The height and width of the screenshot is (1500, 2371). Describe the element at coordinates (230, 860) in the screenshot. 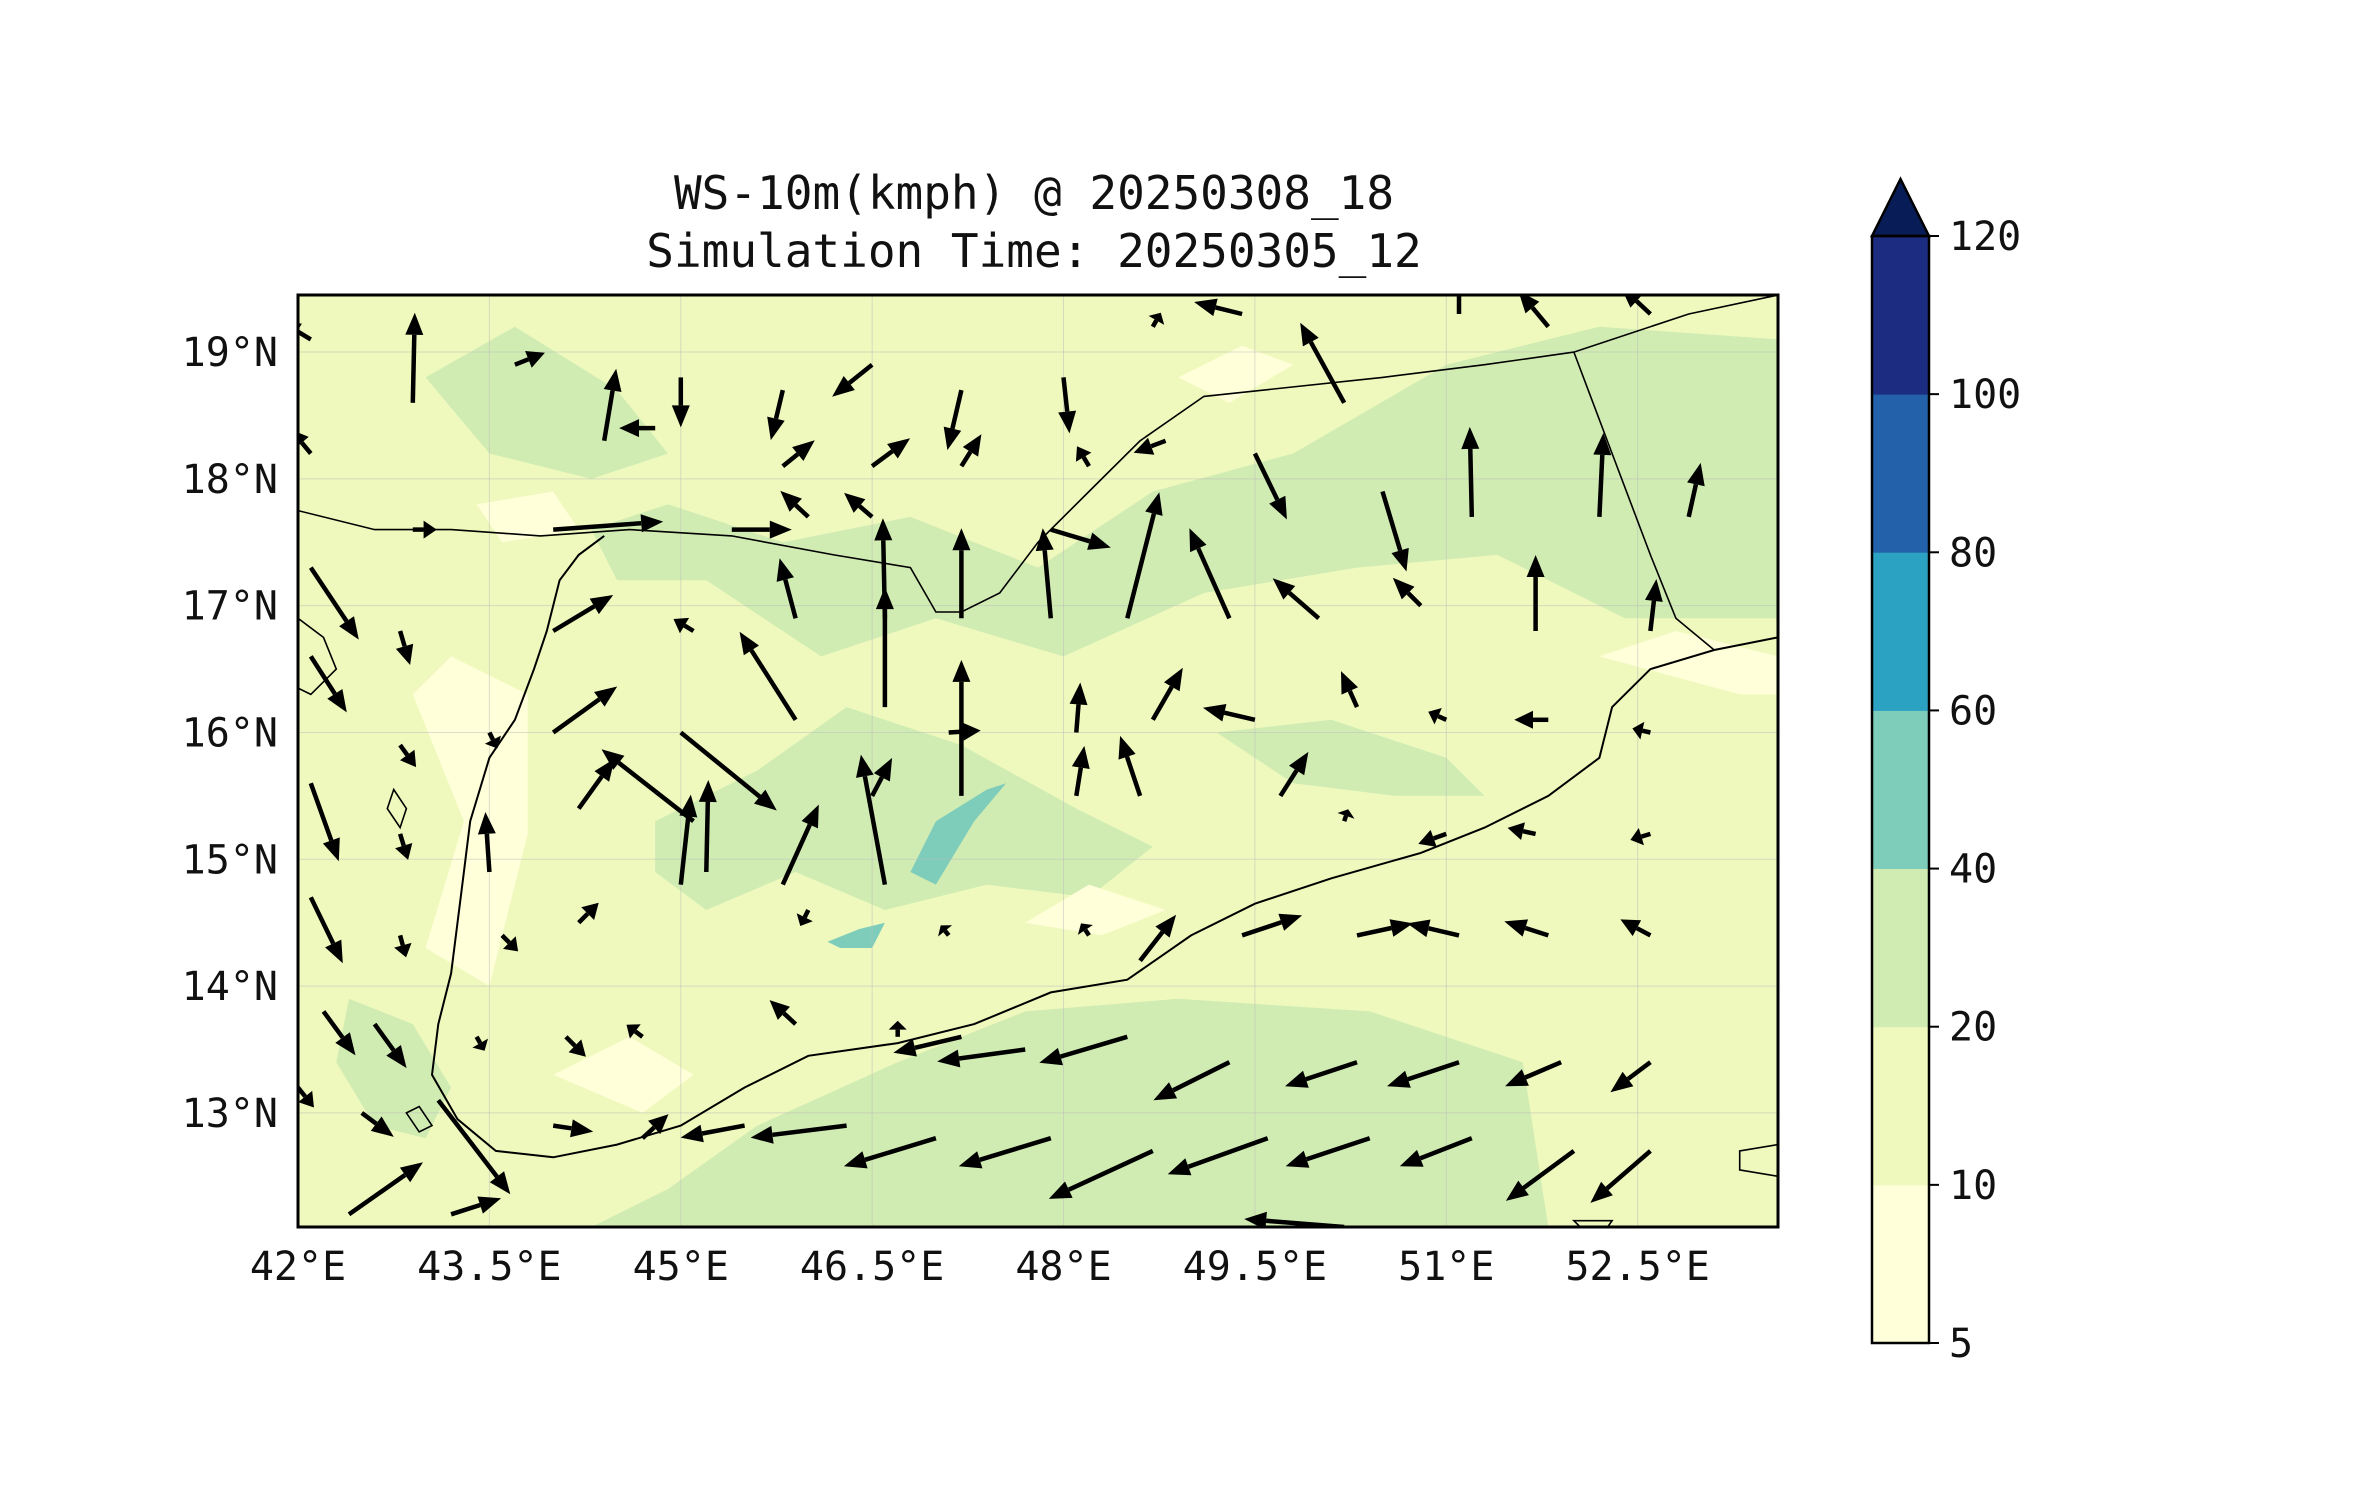

I see `lat-tick-label: 15°N` at that location.